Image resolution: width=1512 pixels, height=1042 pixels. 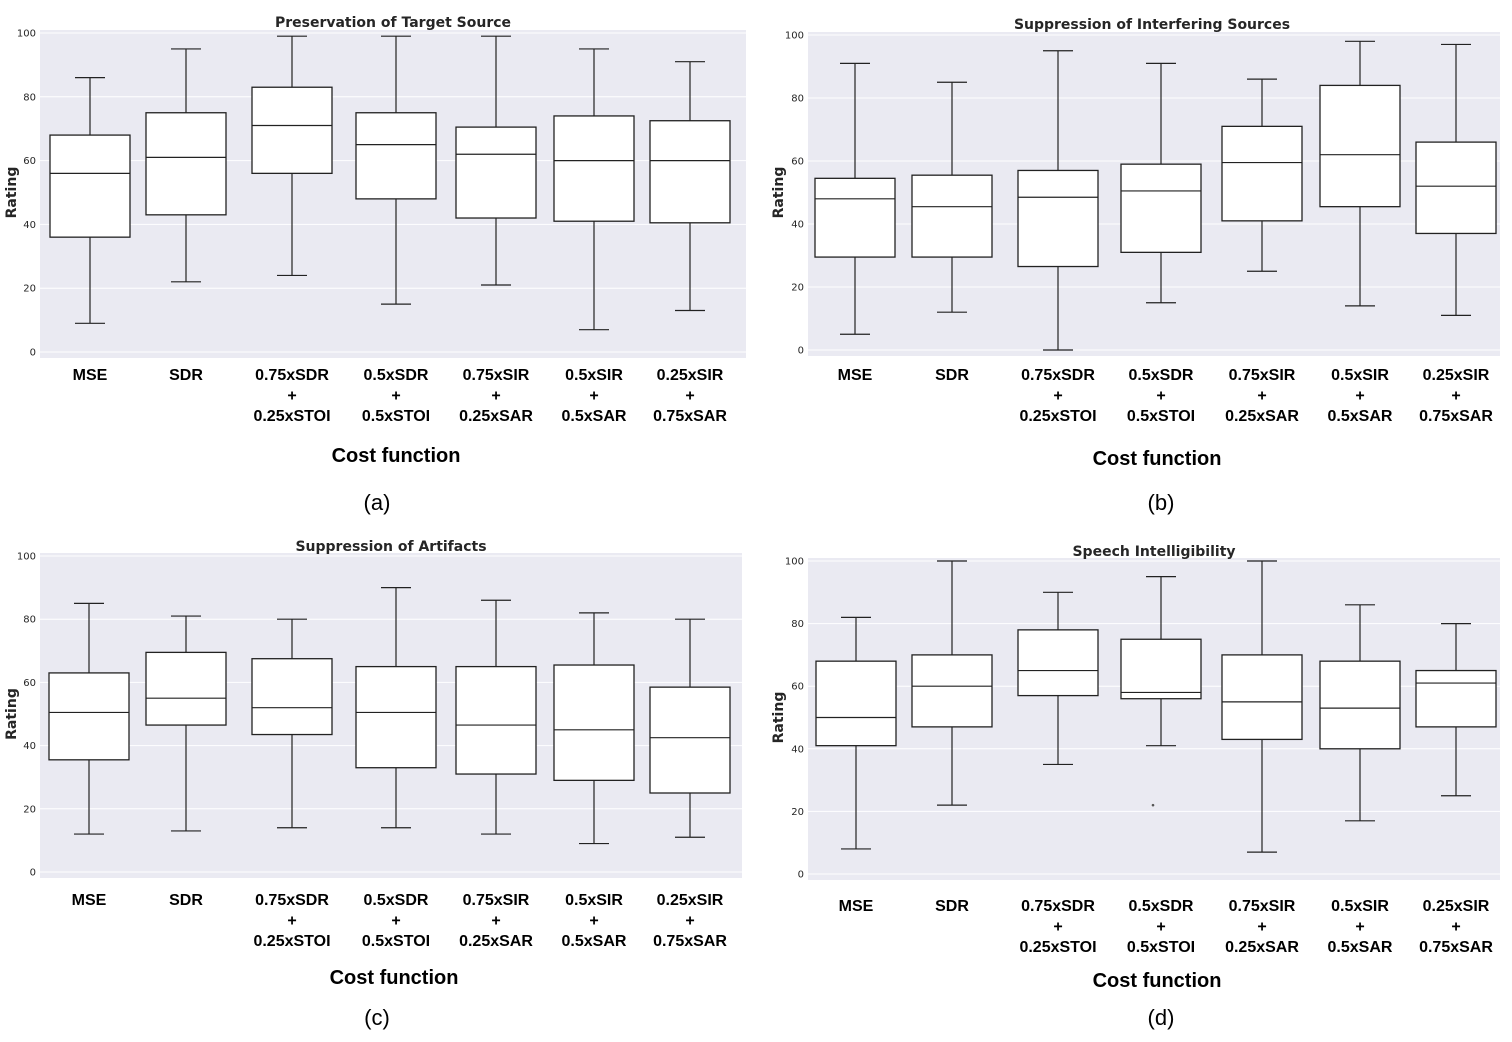 I want to click on x-tick-label: 0.5xSDR, so click(x=1161, y=375).